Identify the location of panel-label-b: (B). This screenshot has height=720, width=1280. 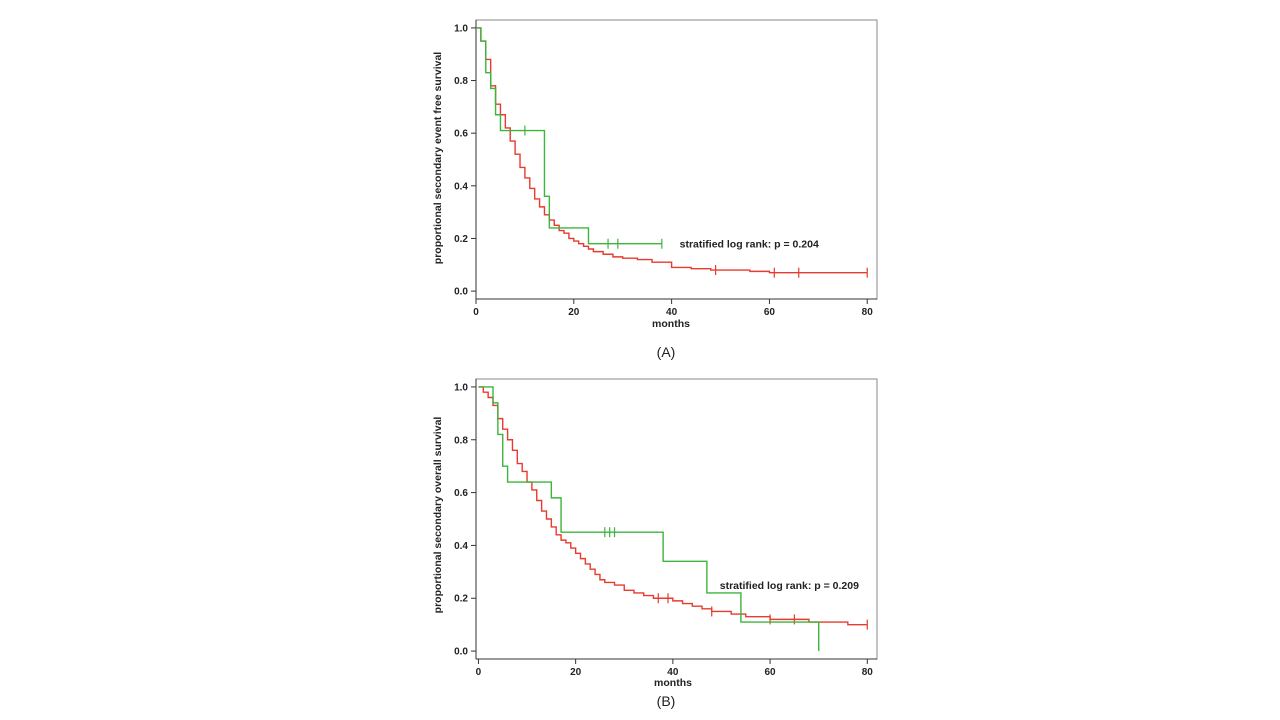
(666, 701).